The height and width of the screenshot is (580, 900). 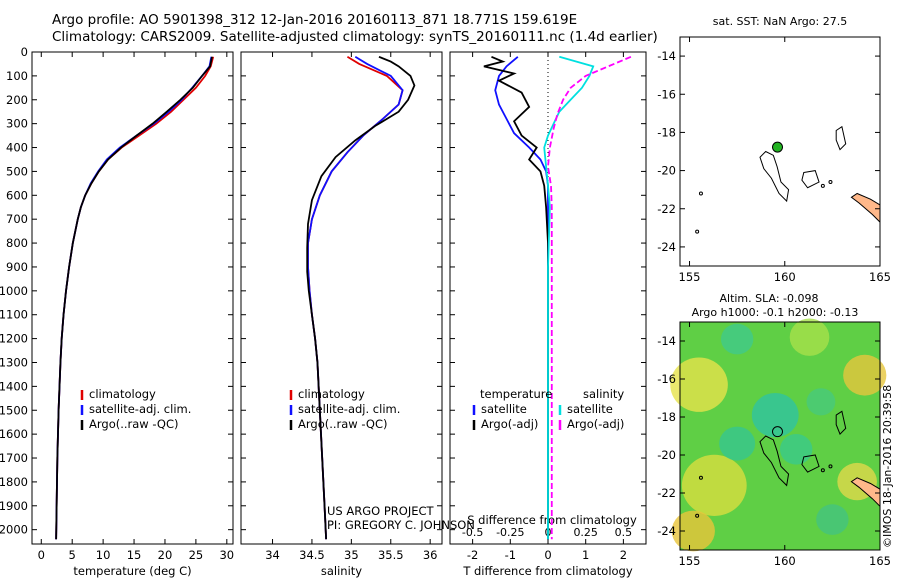 I want to click on timestamp-stamp: ©IMOS 18-Jan-2016 20:39:58, so click(x=887, y=466).